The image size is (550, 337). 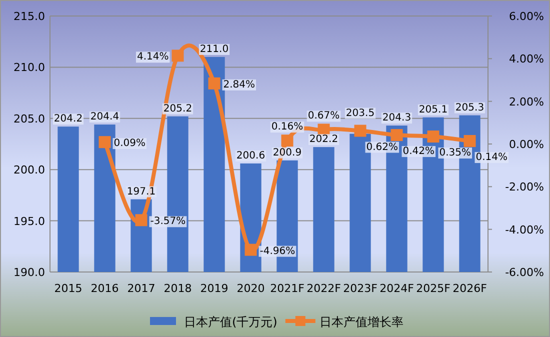 What do you see at coordinates (397, 118) in the screenshot?
I see `data-label: 204.3` at bounding box center [397, 118].